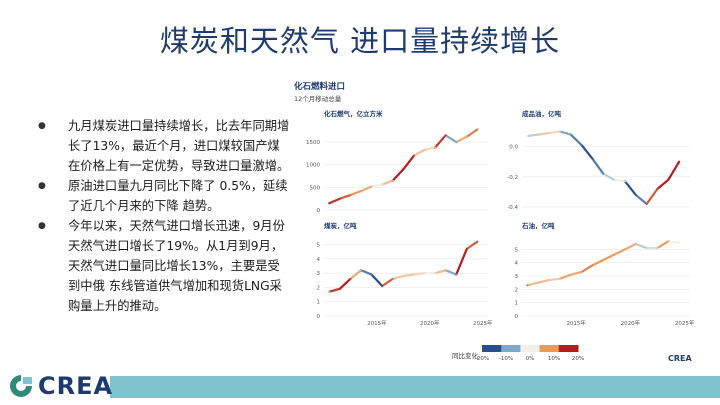 The width and height of the screenshot is (720, 405). What do you see at coordinates (164, 196) in the screenshot?
I see `bullet-oil: 原油进口量九月同比下降了 0.5%，延续了近几个月来的下降 趋势。` at bounding box center [164, 196].